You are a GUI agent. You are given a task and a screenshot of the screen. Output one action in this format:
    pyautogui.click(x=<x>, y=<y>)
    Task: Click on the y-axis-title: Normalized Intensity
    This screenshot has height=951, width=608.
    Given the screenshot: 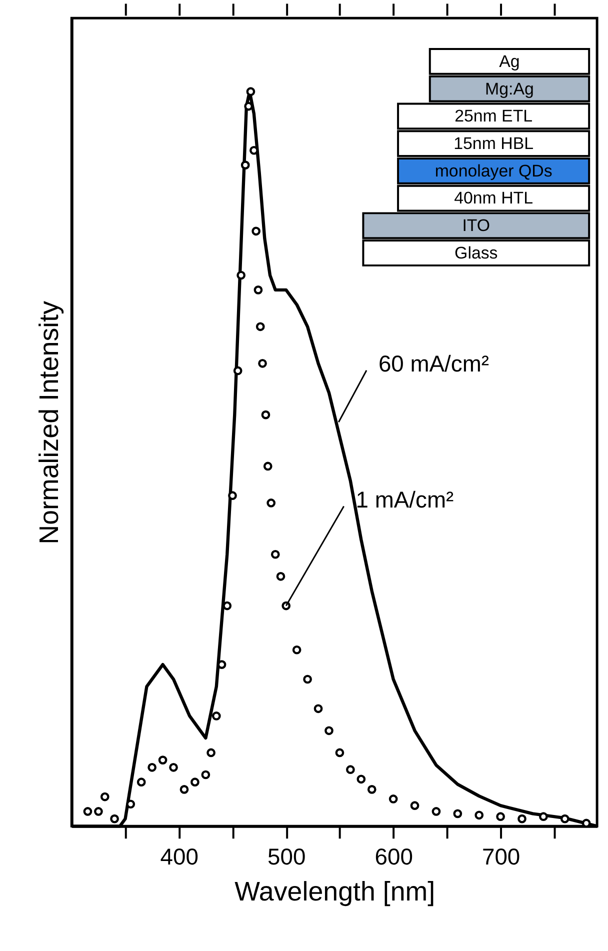 What is the action you would take?
    pyautogui.click(x=49, y=422)
    